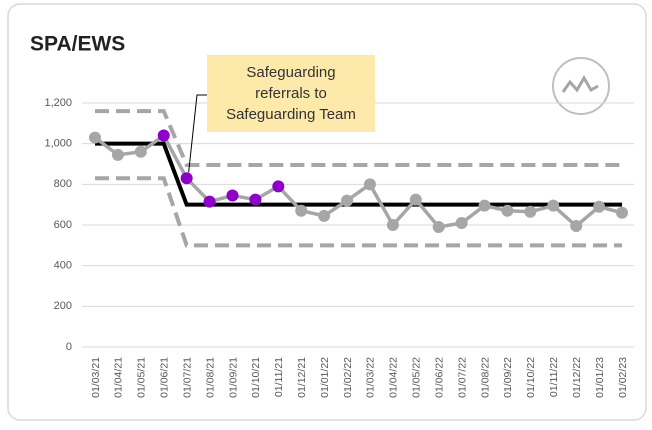  Describe the element at coordinates (348, 377) in the screenshot. I see `x-tick-label: 01/02/22` at that location.